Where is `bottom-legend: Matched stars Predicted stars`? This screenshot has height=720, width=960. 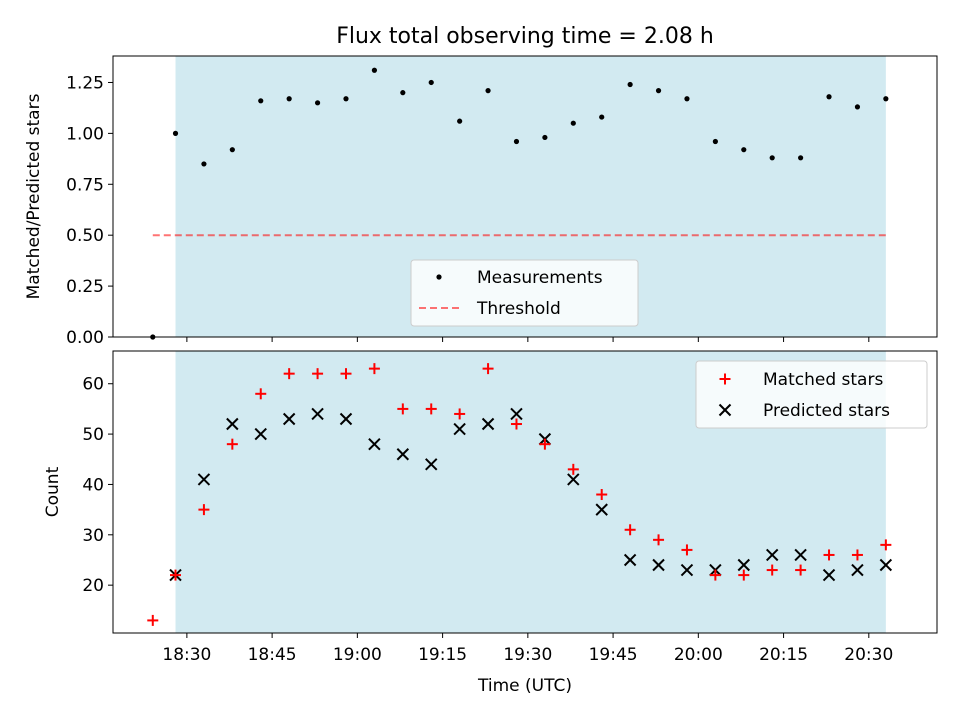 bottom-legend: Matched stars Predicted stars is located at coordinates (811, 394).